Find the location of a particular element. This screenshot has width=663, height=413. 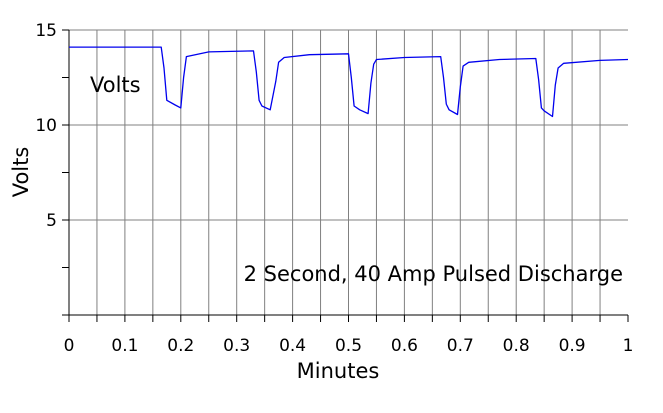

x-tick-label: 1 is located at coordinates (628, 346).